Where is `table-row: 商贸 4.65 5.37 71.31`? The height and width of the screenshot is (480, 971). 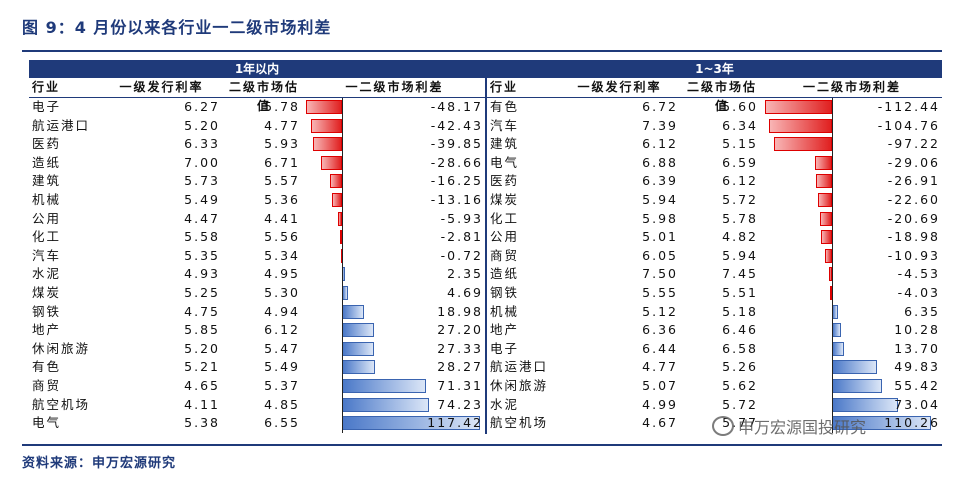
table-row: 商贸 4.65 5.37 71.31 is located at coordinates (257, 386).